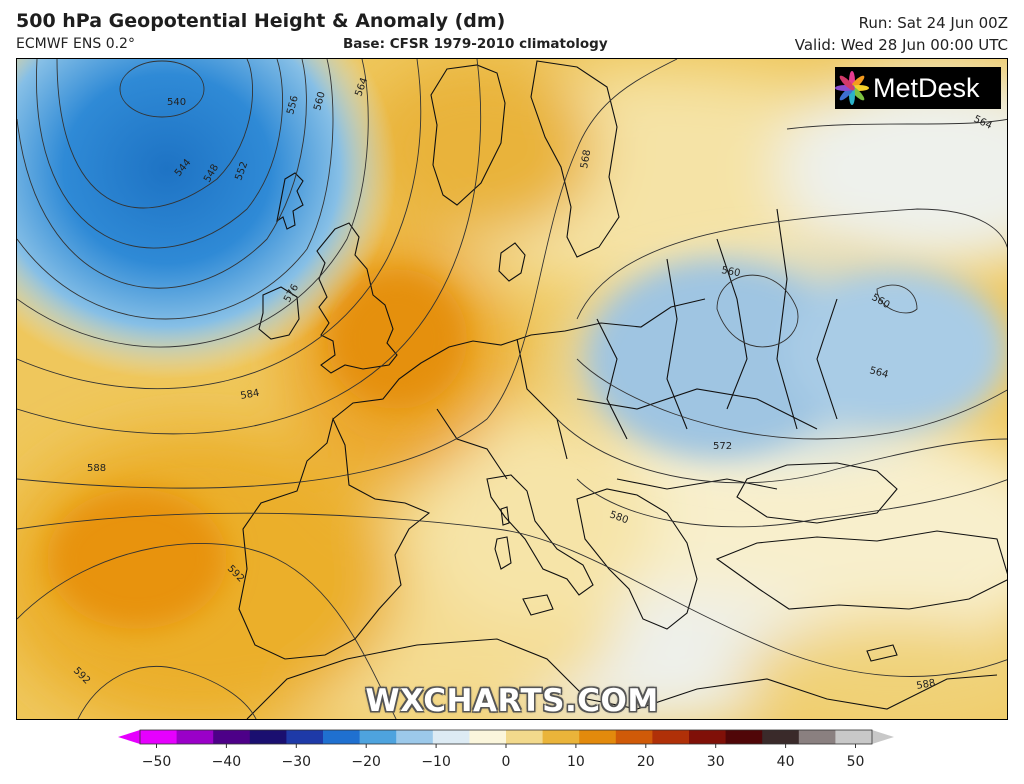  What do you see at coordinates (576, 762) in the screenshot?
I see `colorbar-tick-label: 10` at bounding box center [576, 762].